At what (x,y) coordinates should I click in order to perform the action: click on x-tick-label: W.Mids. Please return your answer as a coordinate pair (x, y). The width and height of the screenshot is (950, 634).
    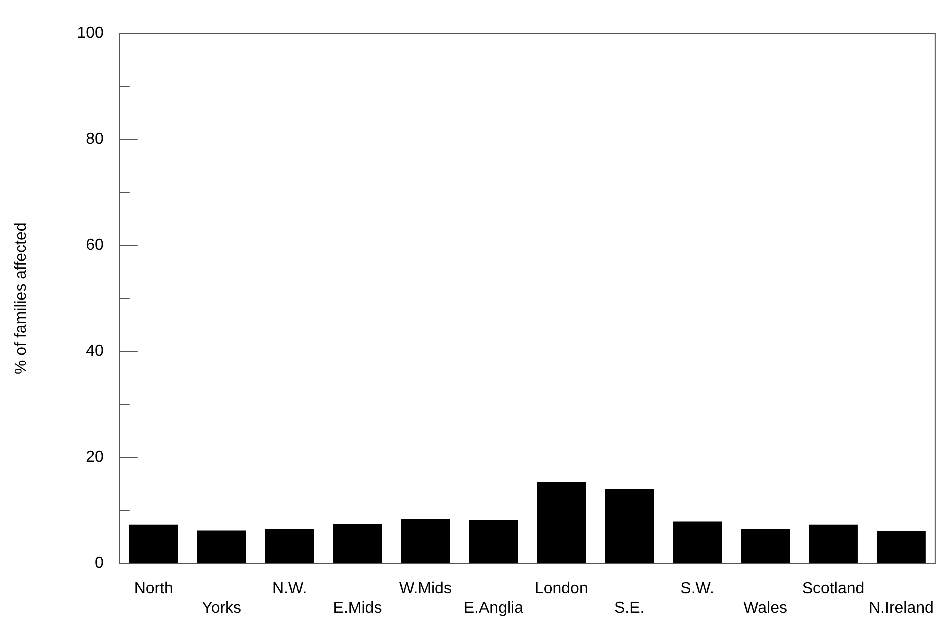
    Looking at the image, I should click on (425, 589).